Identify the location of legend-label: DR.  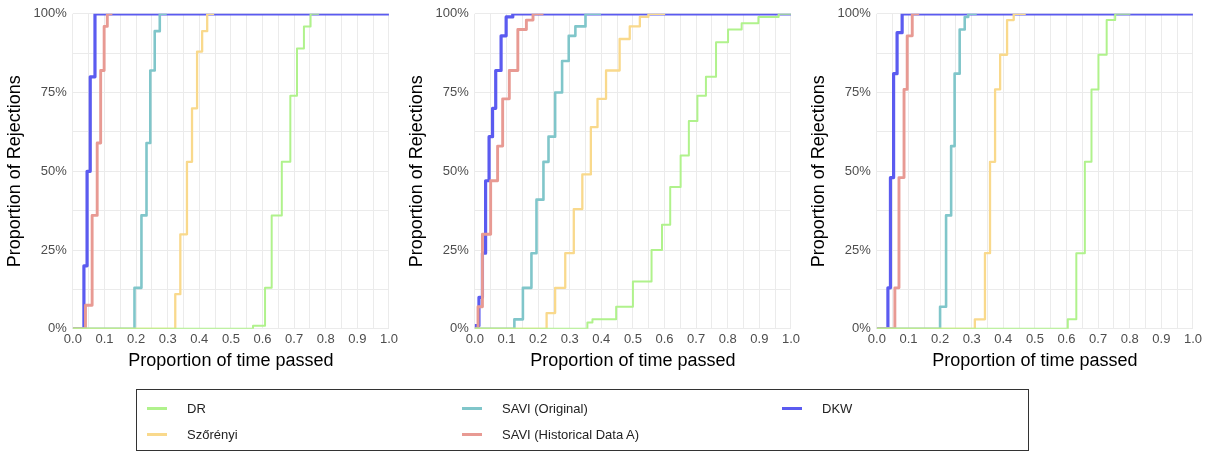
(196, 408).